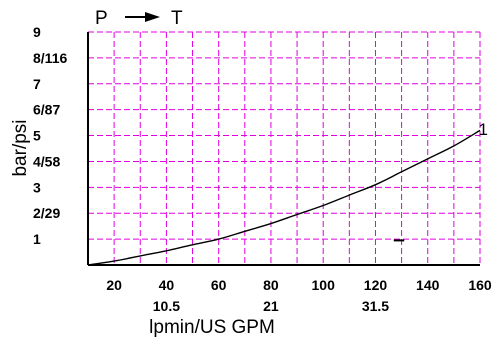 The height and width of the screenshot is (345, 494). Describe the element at coordinates (212, 327) in the screenshot. I see `x-axis-label: lpmin/US GPM` at that location.